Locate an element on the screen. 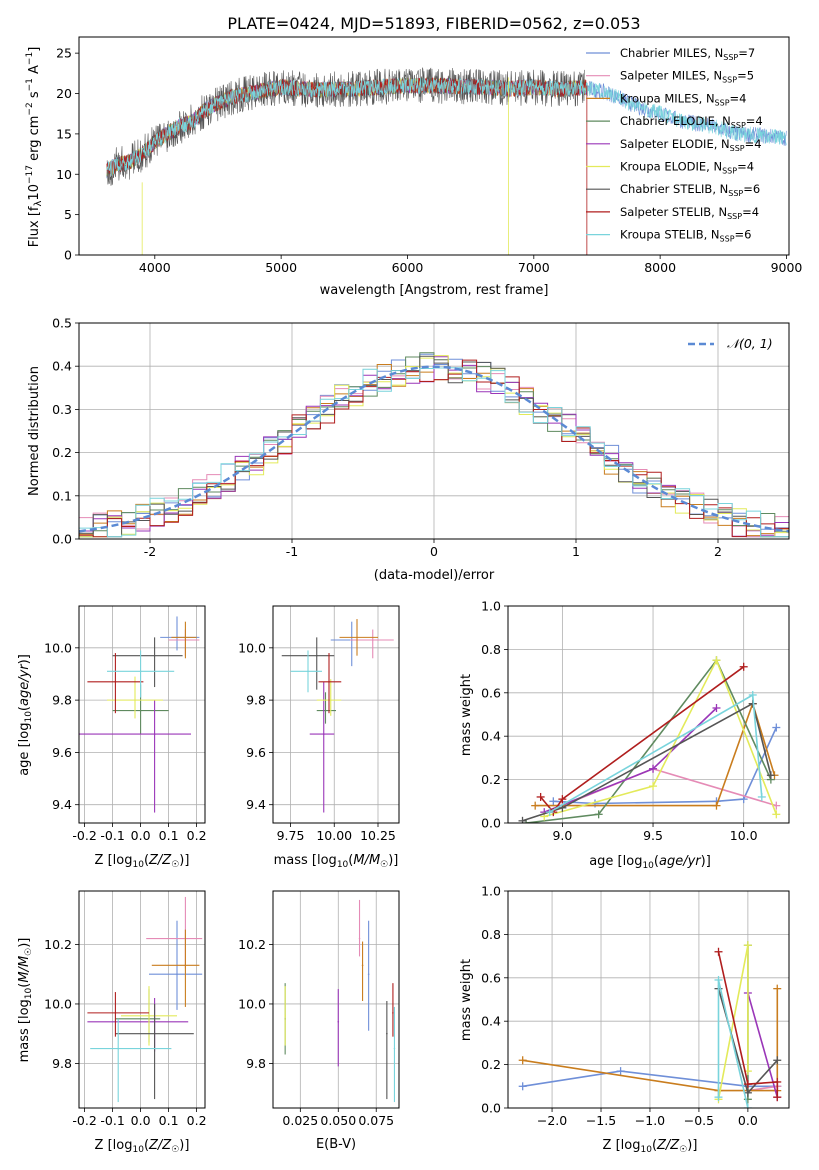 The width and height of the screenshot is (819, 1170). mass-weight-vs-metallicity-xlabel: Z [log10(Z/Z☉)] is located at coordinates (650, 1146).